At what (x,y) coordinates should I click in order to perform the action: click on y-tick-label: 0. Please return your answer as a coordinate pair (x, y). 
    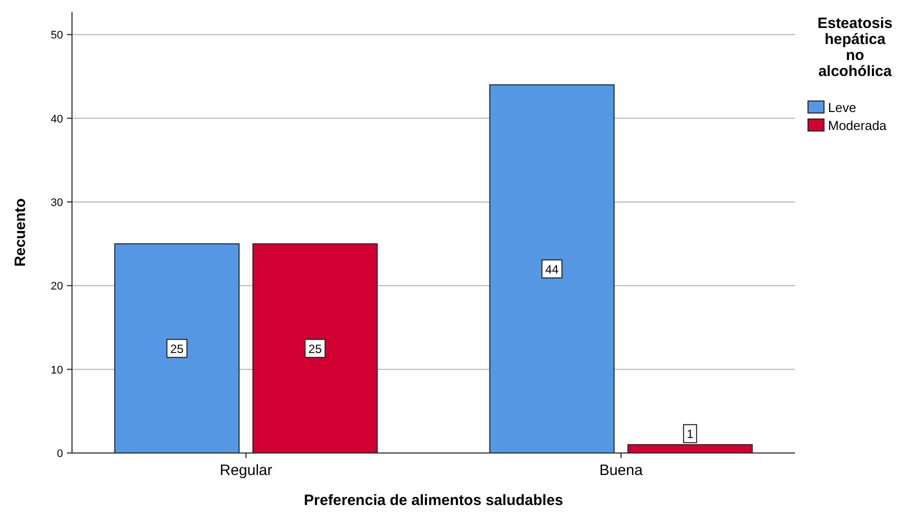
    Looking at the image, I should click on (59, 454).